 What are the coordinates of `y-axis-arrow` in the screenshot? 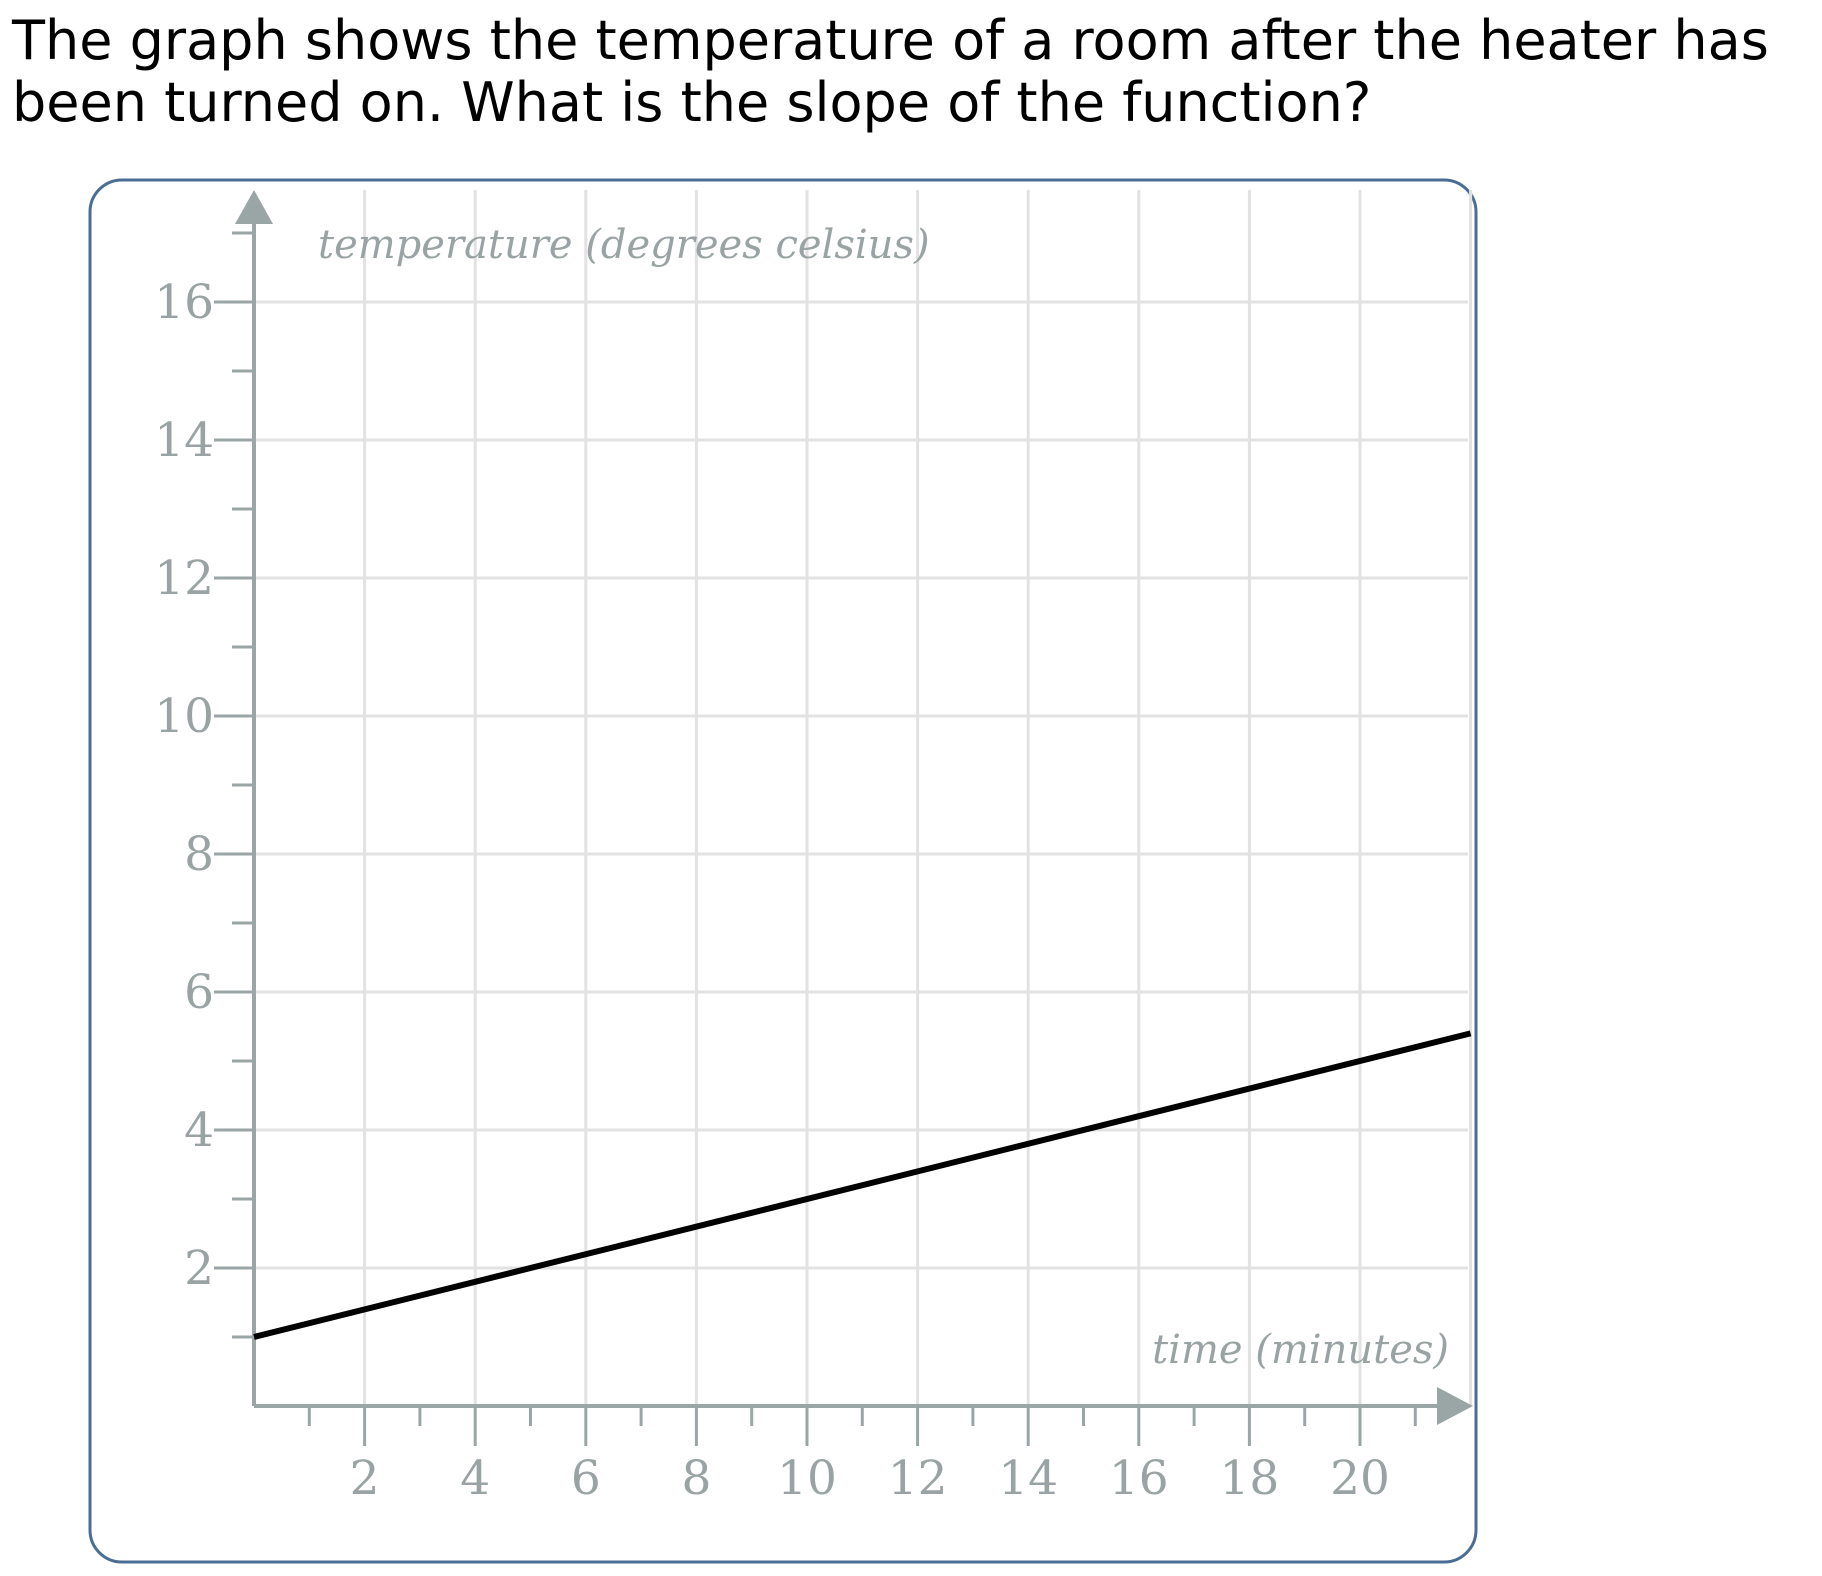 It's located at (254, 207).